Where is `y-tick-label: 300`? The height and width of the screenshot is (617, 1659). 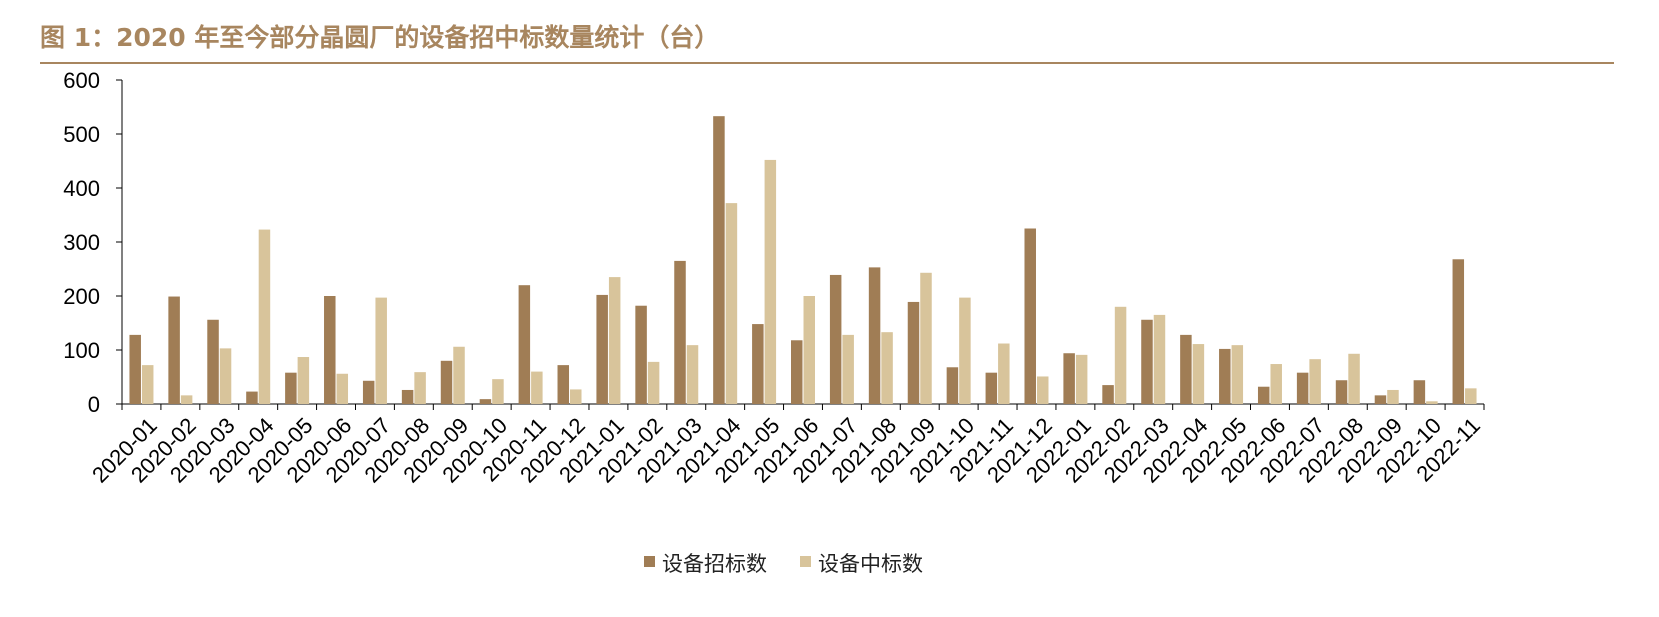 y-tick-label: 300 is located at coordinates (81, 242).